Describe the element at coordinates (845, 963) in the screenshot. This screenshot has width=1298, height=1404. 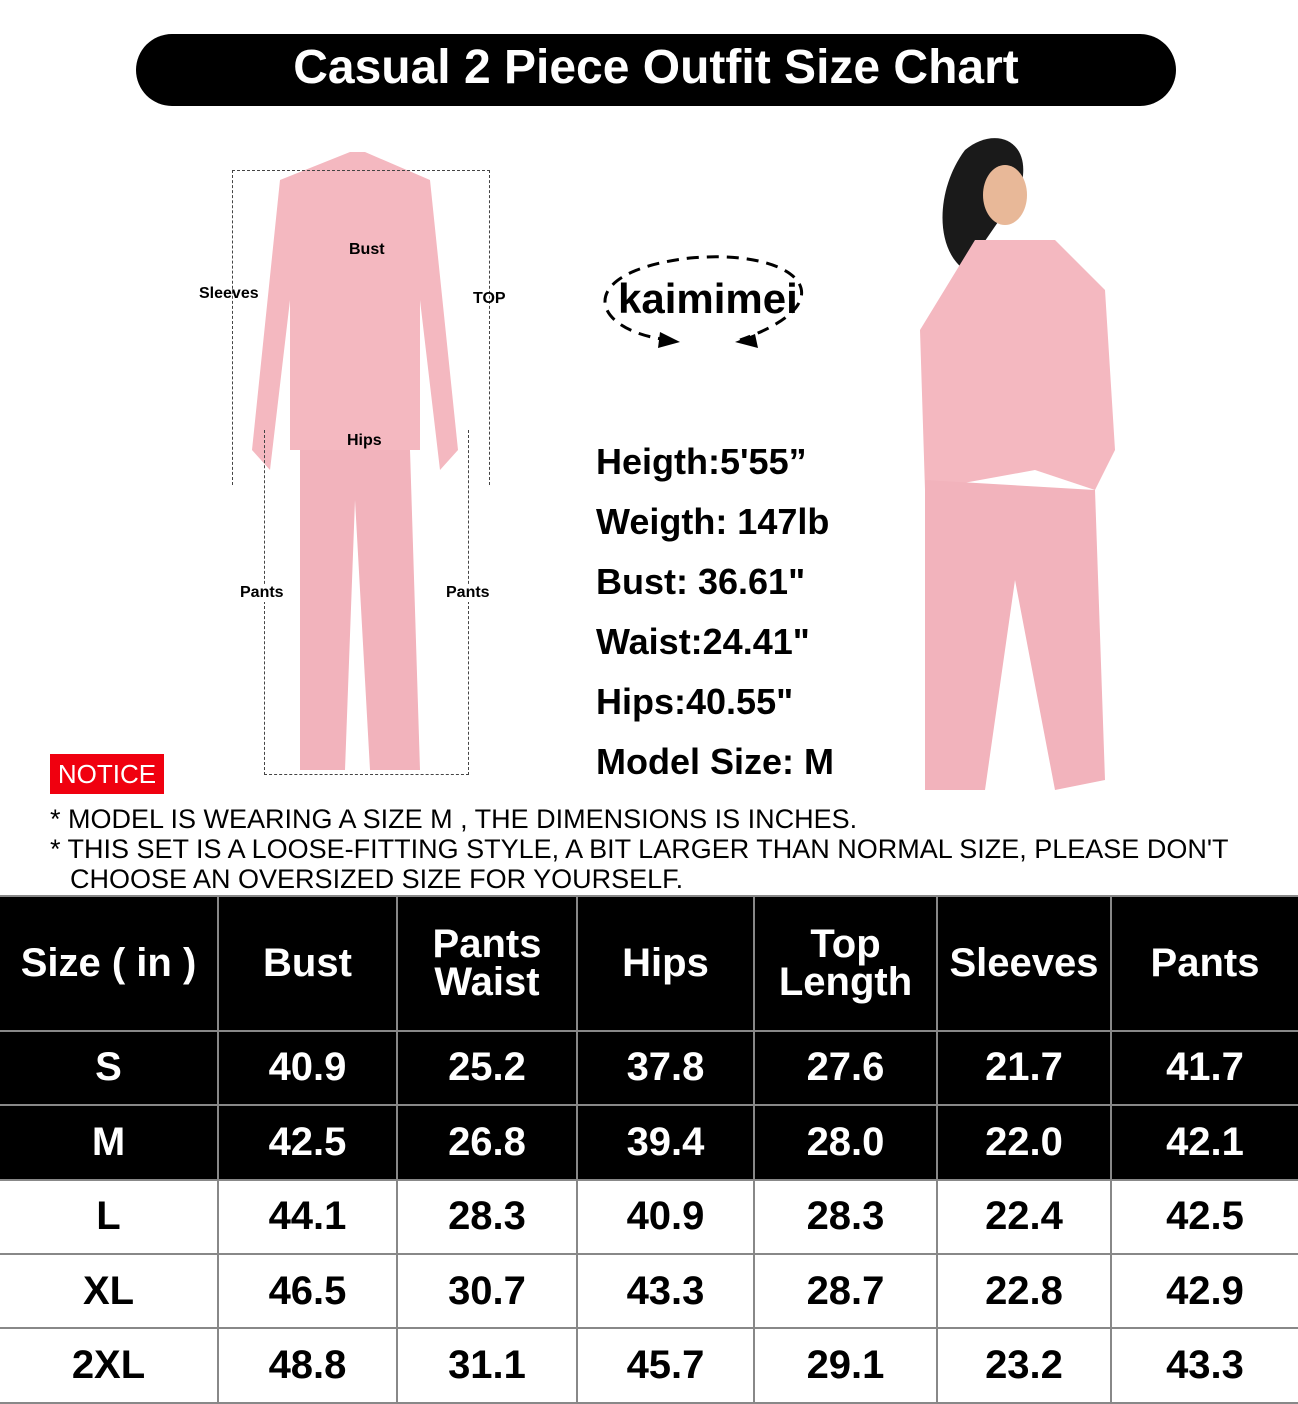
I see `header-top-length: Top Length` at that location.